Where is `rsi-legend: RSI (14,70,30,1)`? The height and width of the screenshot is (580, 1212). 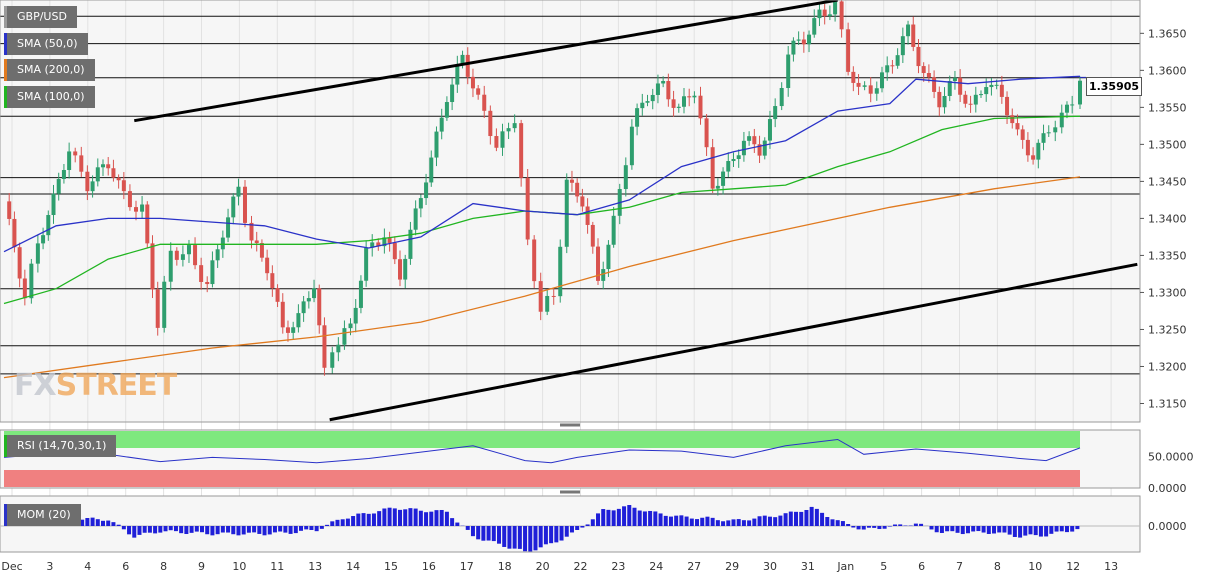 rsi-legend: RSI (14,70,30,1) is located at coordinates (60, 446).